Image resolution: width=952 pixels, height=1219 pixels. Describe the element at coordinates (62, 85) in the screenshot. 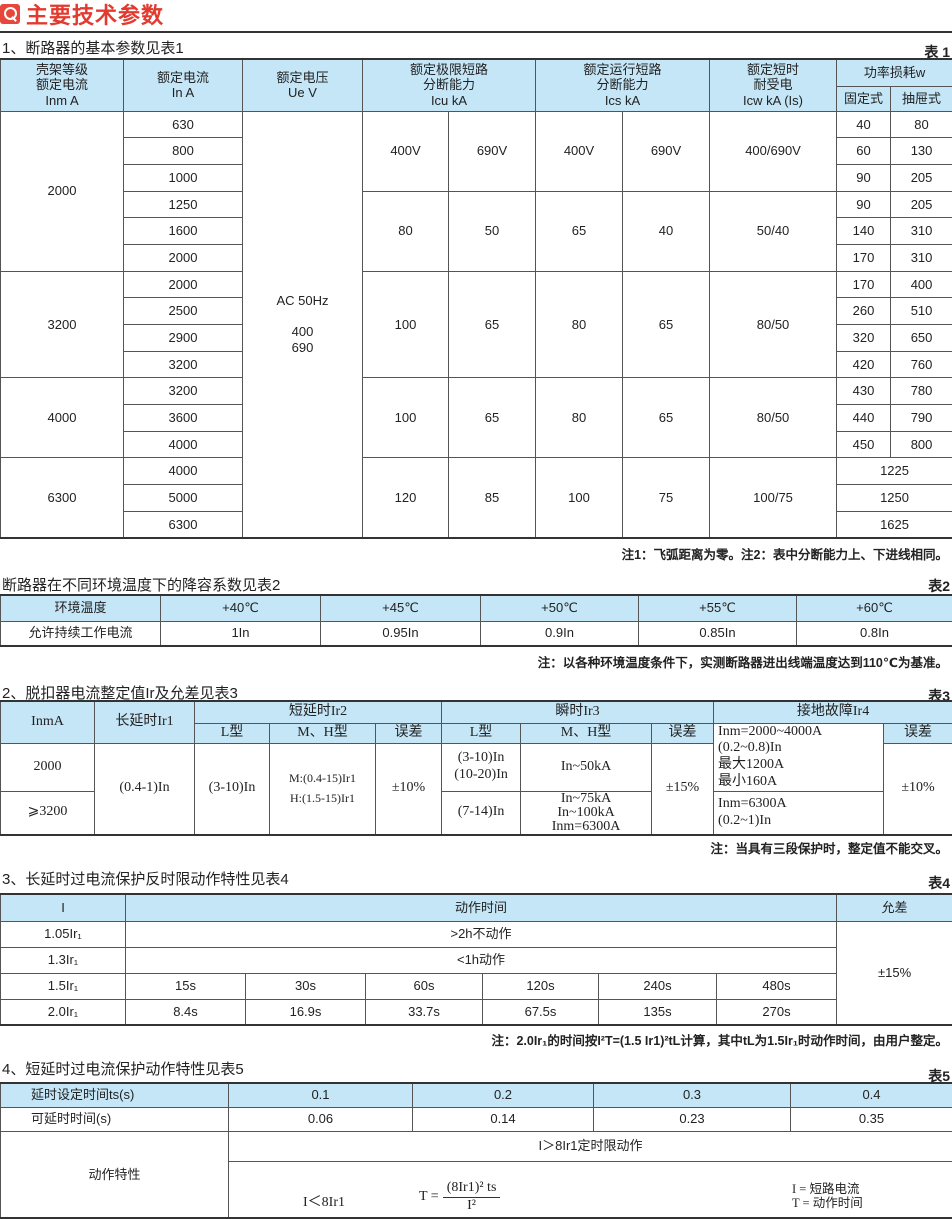

I see `header-cell: 壳架等级 额定电流 Inm A` at that location.